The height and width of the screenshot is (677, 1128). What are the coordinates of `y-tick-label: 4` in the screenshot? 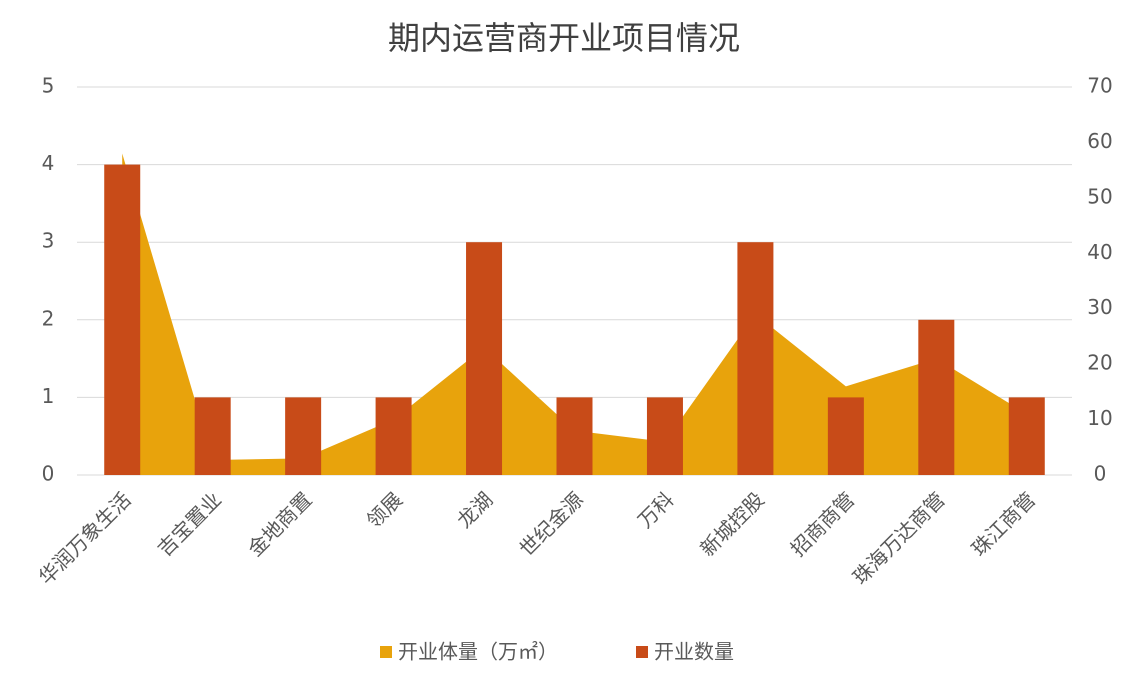 It's located at (48, 163).